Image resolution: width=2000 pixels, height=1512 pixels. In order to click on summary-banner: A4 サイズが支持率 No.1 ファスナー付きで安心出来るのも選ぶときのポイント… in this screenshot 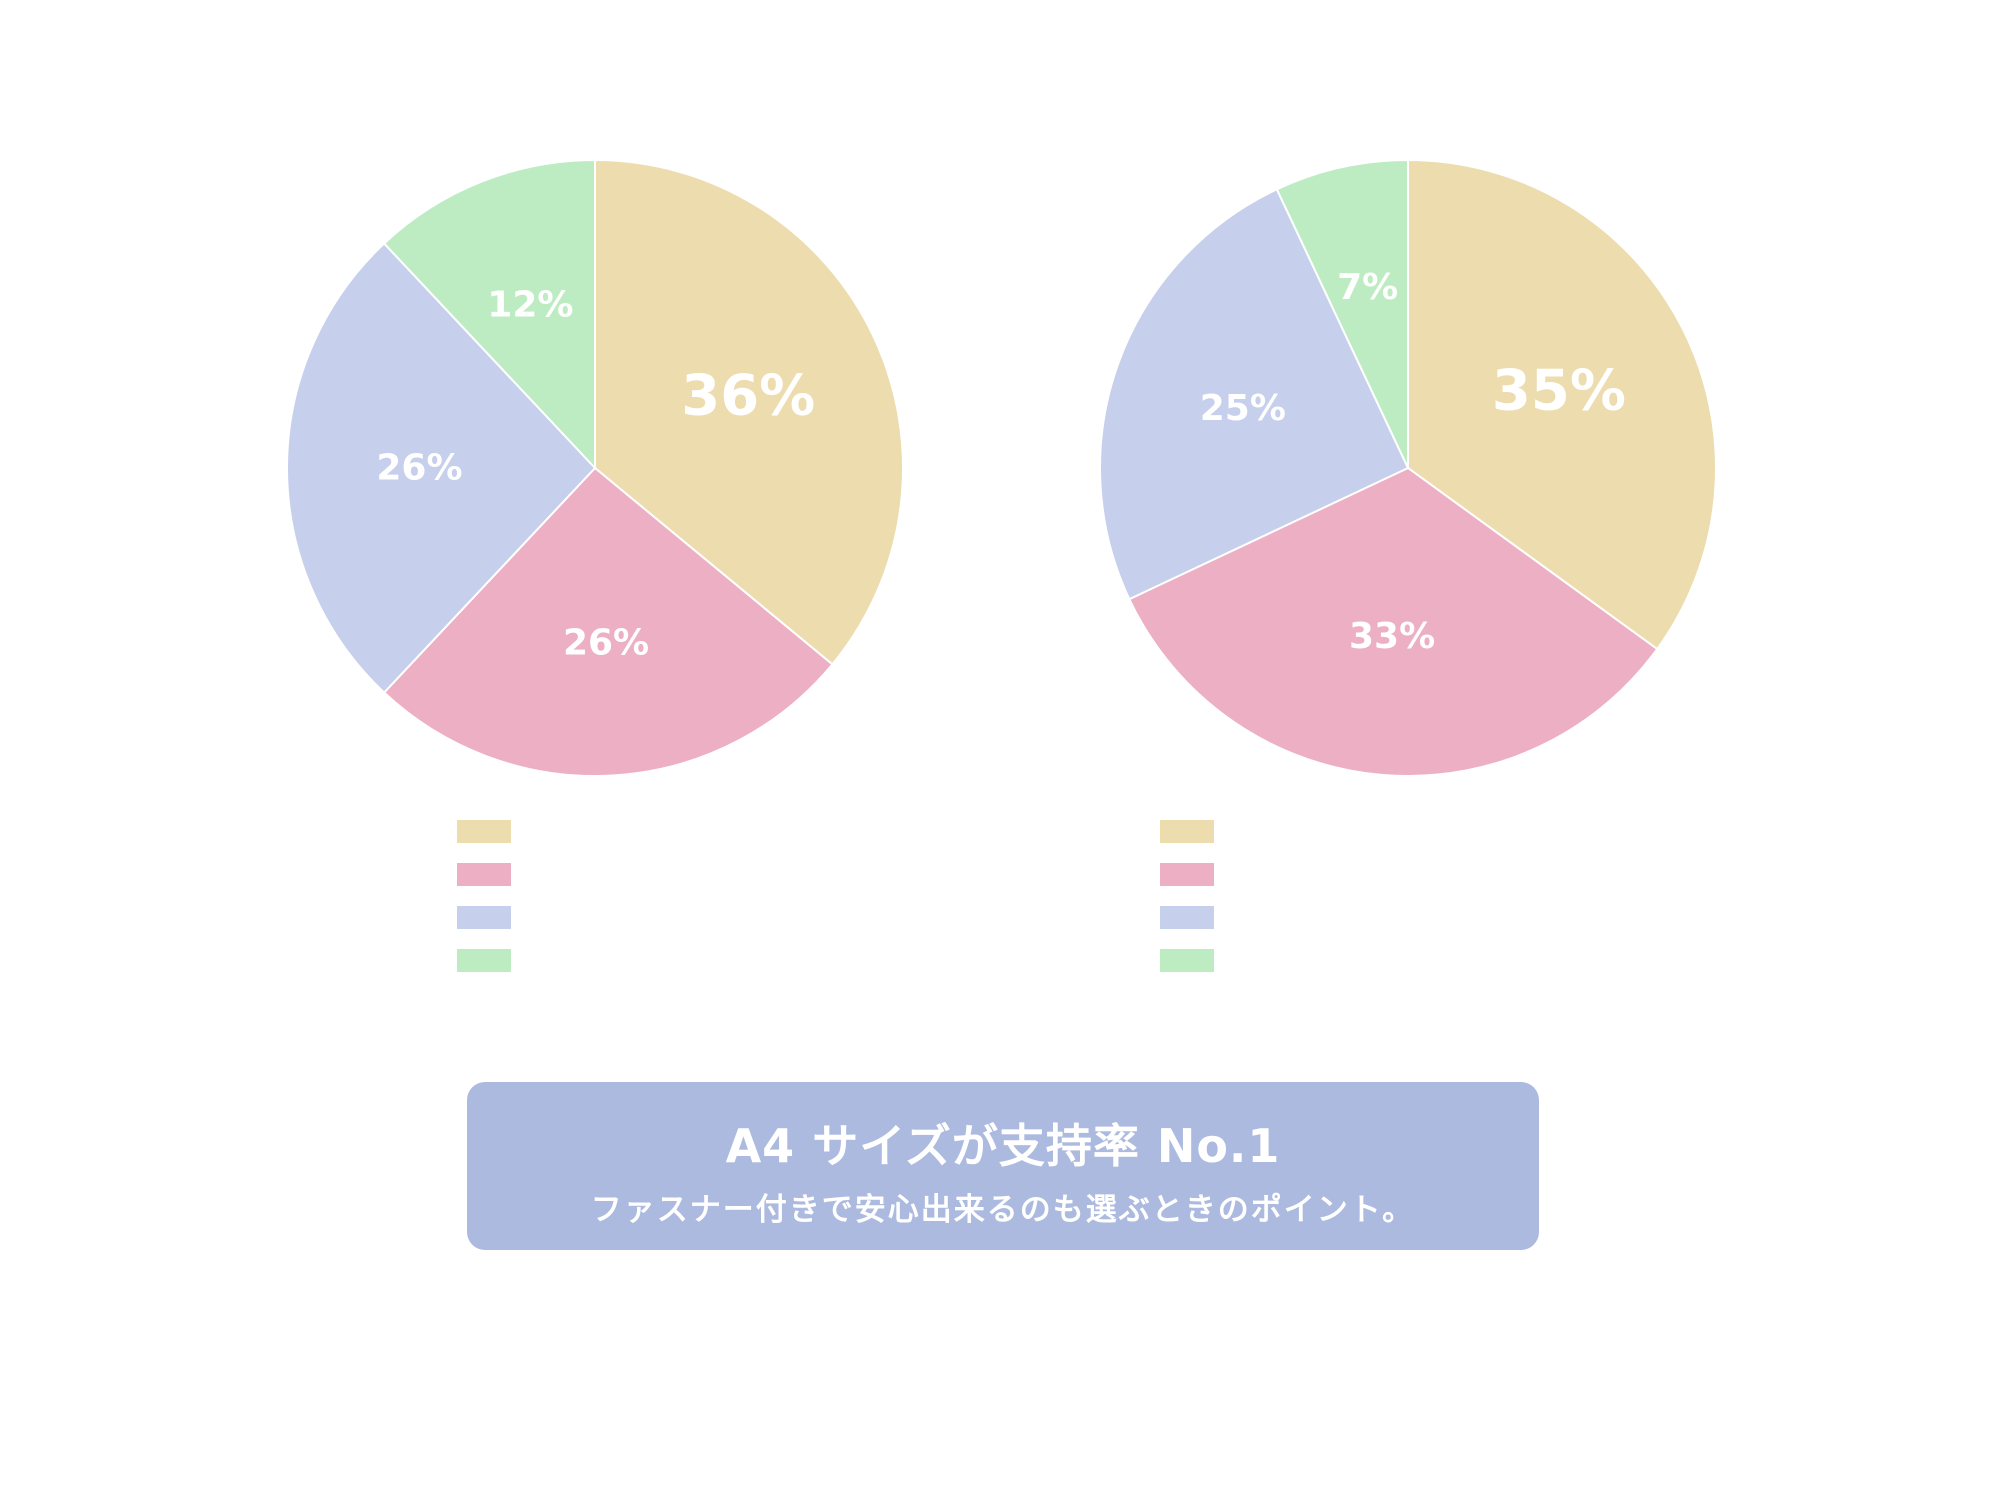, I will do `click(1003, 1166)`.